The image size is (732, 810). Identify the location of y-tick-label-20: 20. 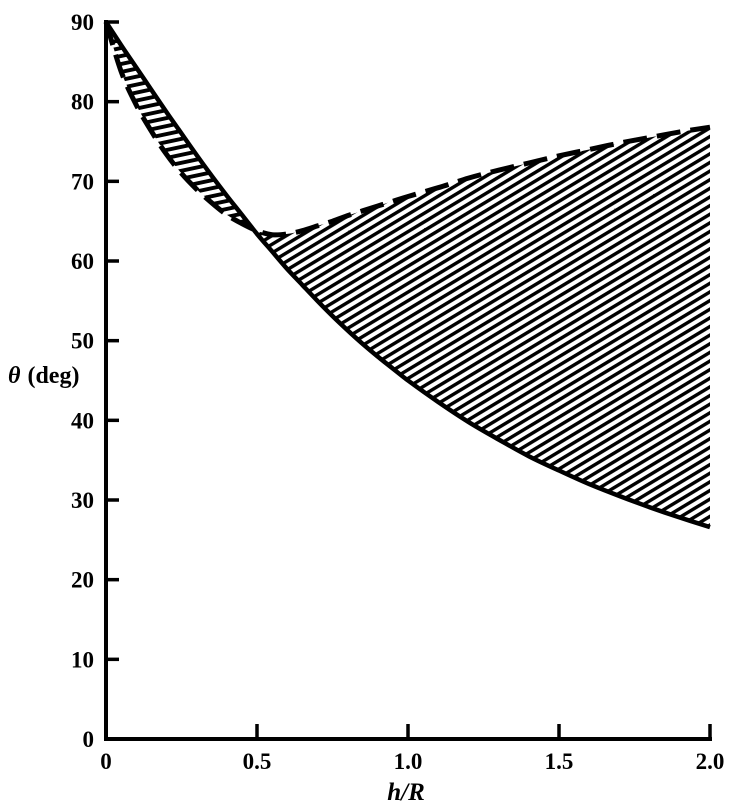
(82, 580).